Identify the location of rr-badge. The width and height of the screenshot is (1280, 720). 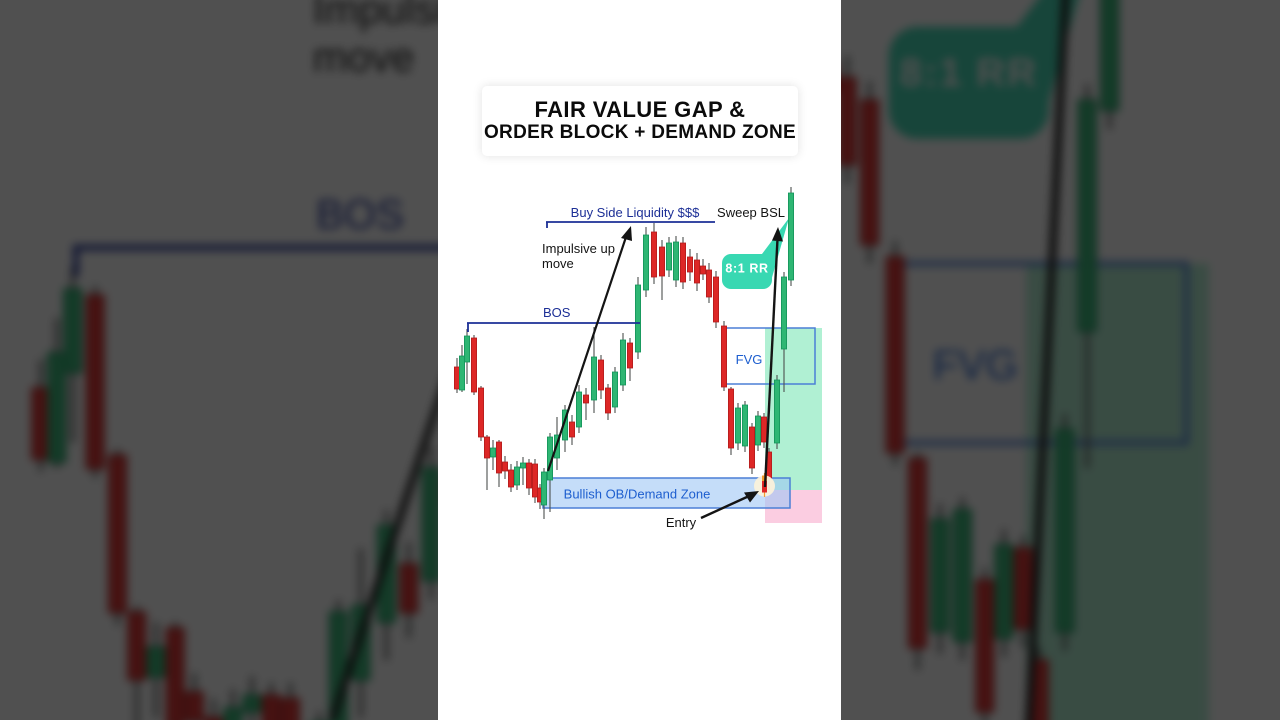
(747, 271).